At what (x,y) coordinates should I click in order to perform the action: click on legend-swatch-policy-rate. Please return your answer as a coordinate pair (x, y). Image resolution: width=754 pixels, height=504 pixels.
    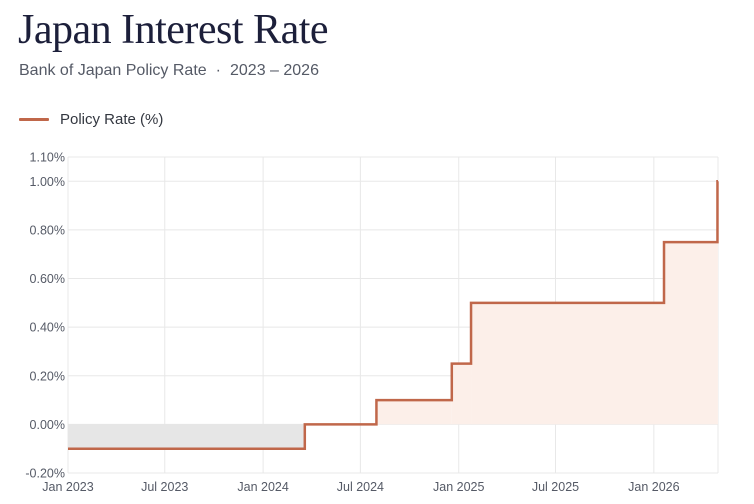
    Looking at the image, I should click on (34, 119).